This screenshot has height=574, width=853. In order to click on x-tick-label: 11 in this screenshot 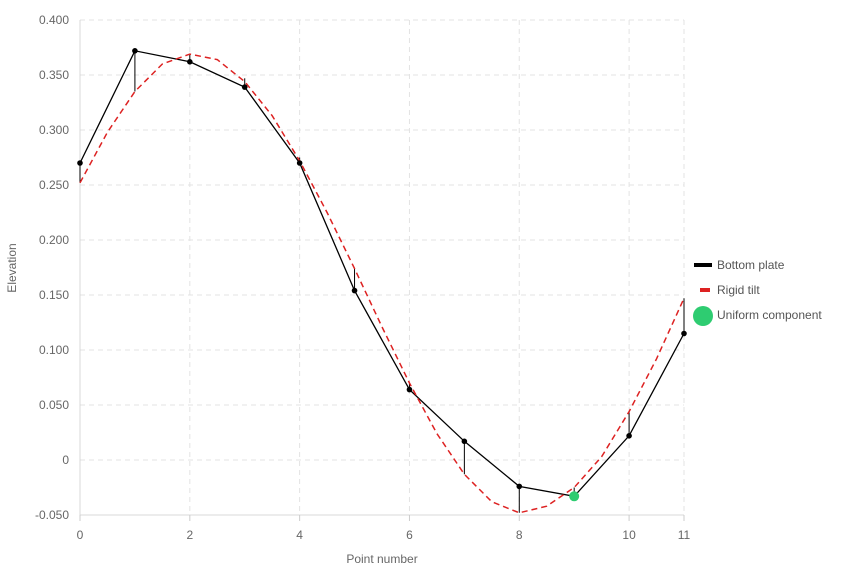, I will do `click(684, 535)`.